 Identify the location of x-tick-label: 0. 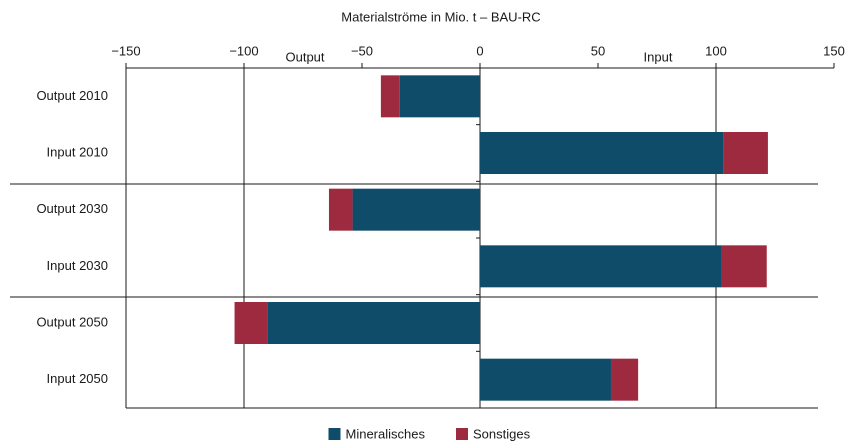
(479, 50).